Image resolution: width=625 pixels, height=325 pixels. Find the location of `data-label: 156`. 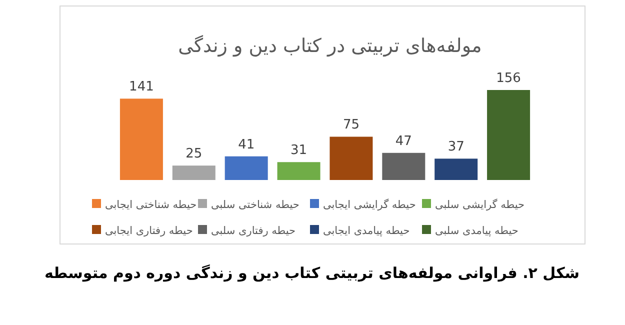

data-label: 156 is located at coordinates (508, 78).